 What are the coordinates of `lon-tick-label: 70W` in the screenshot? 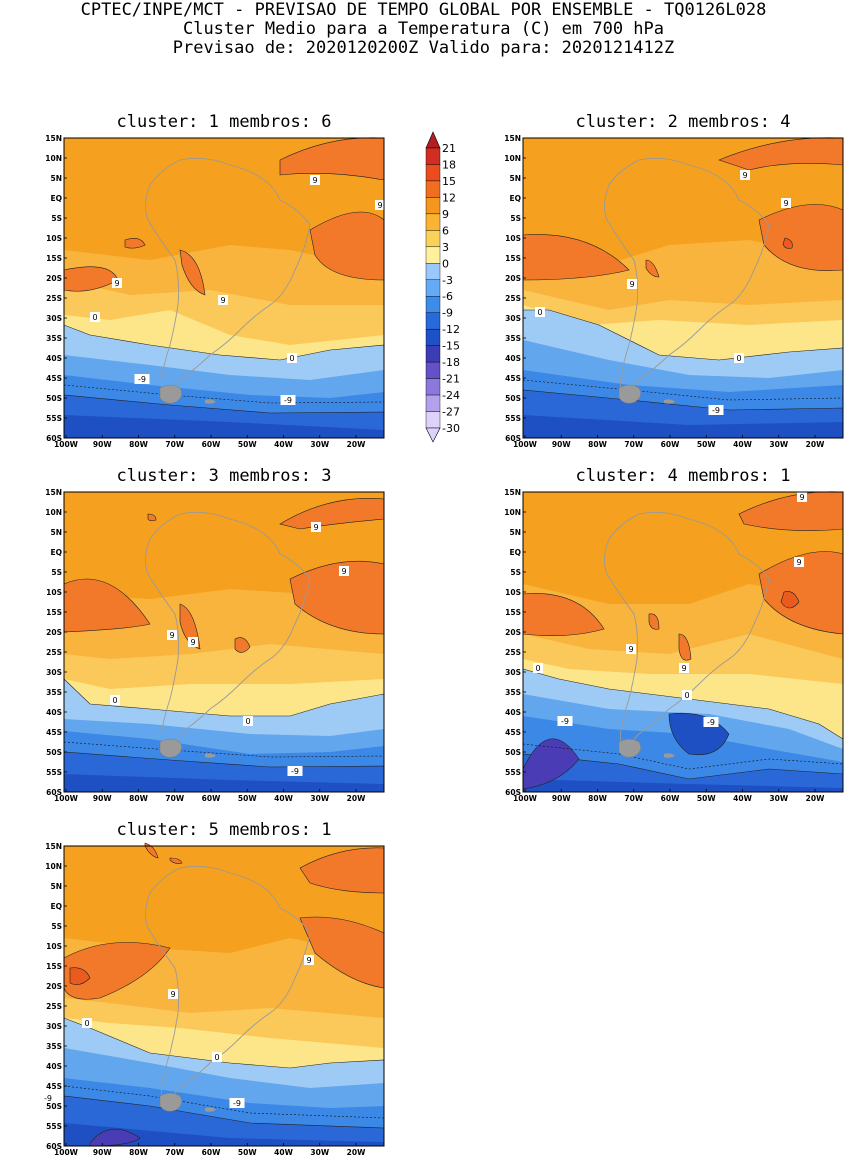 It's located at (174, 444).